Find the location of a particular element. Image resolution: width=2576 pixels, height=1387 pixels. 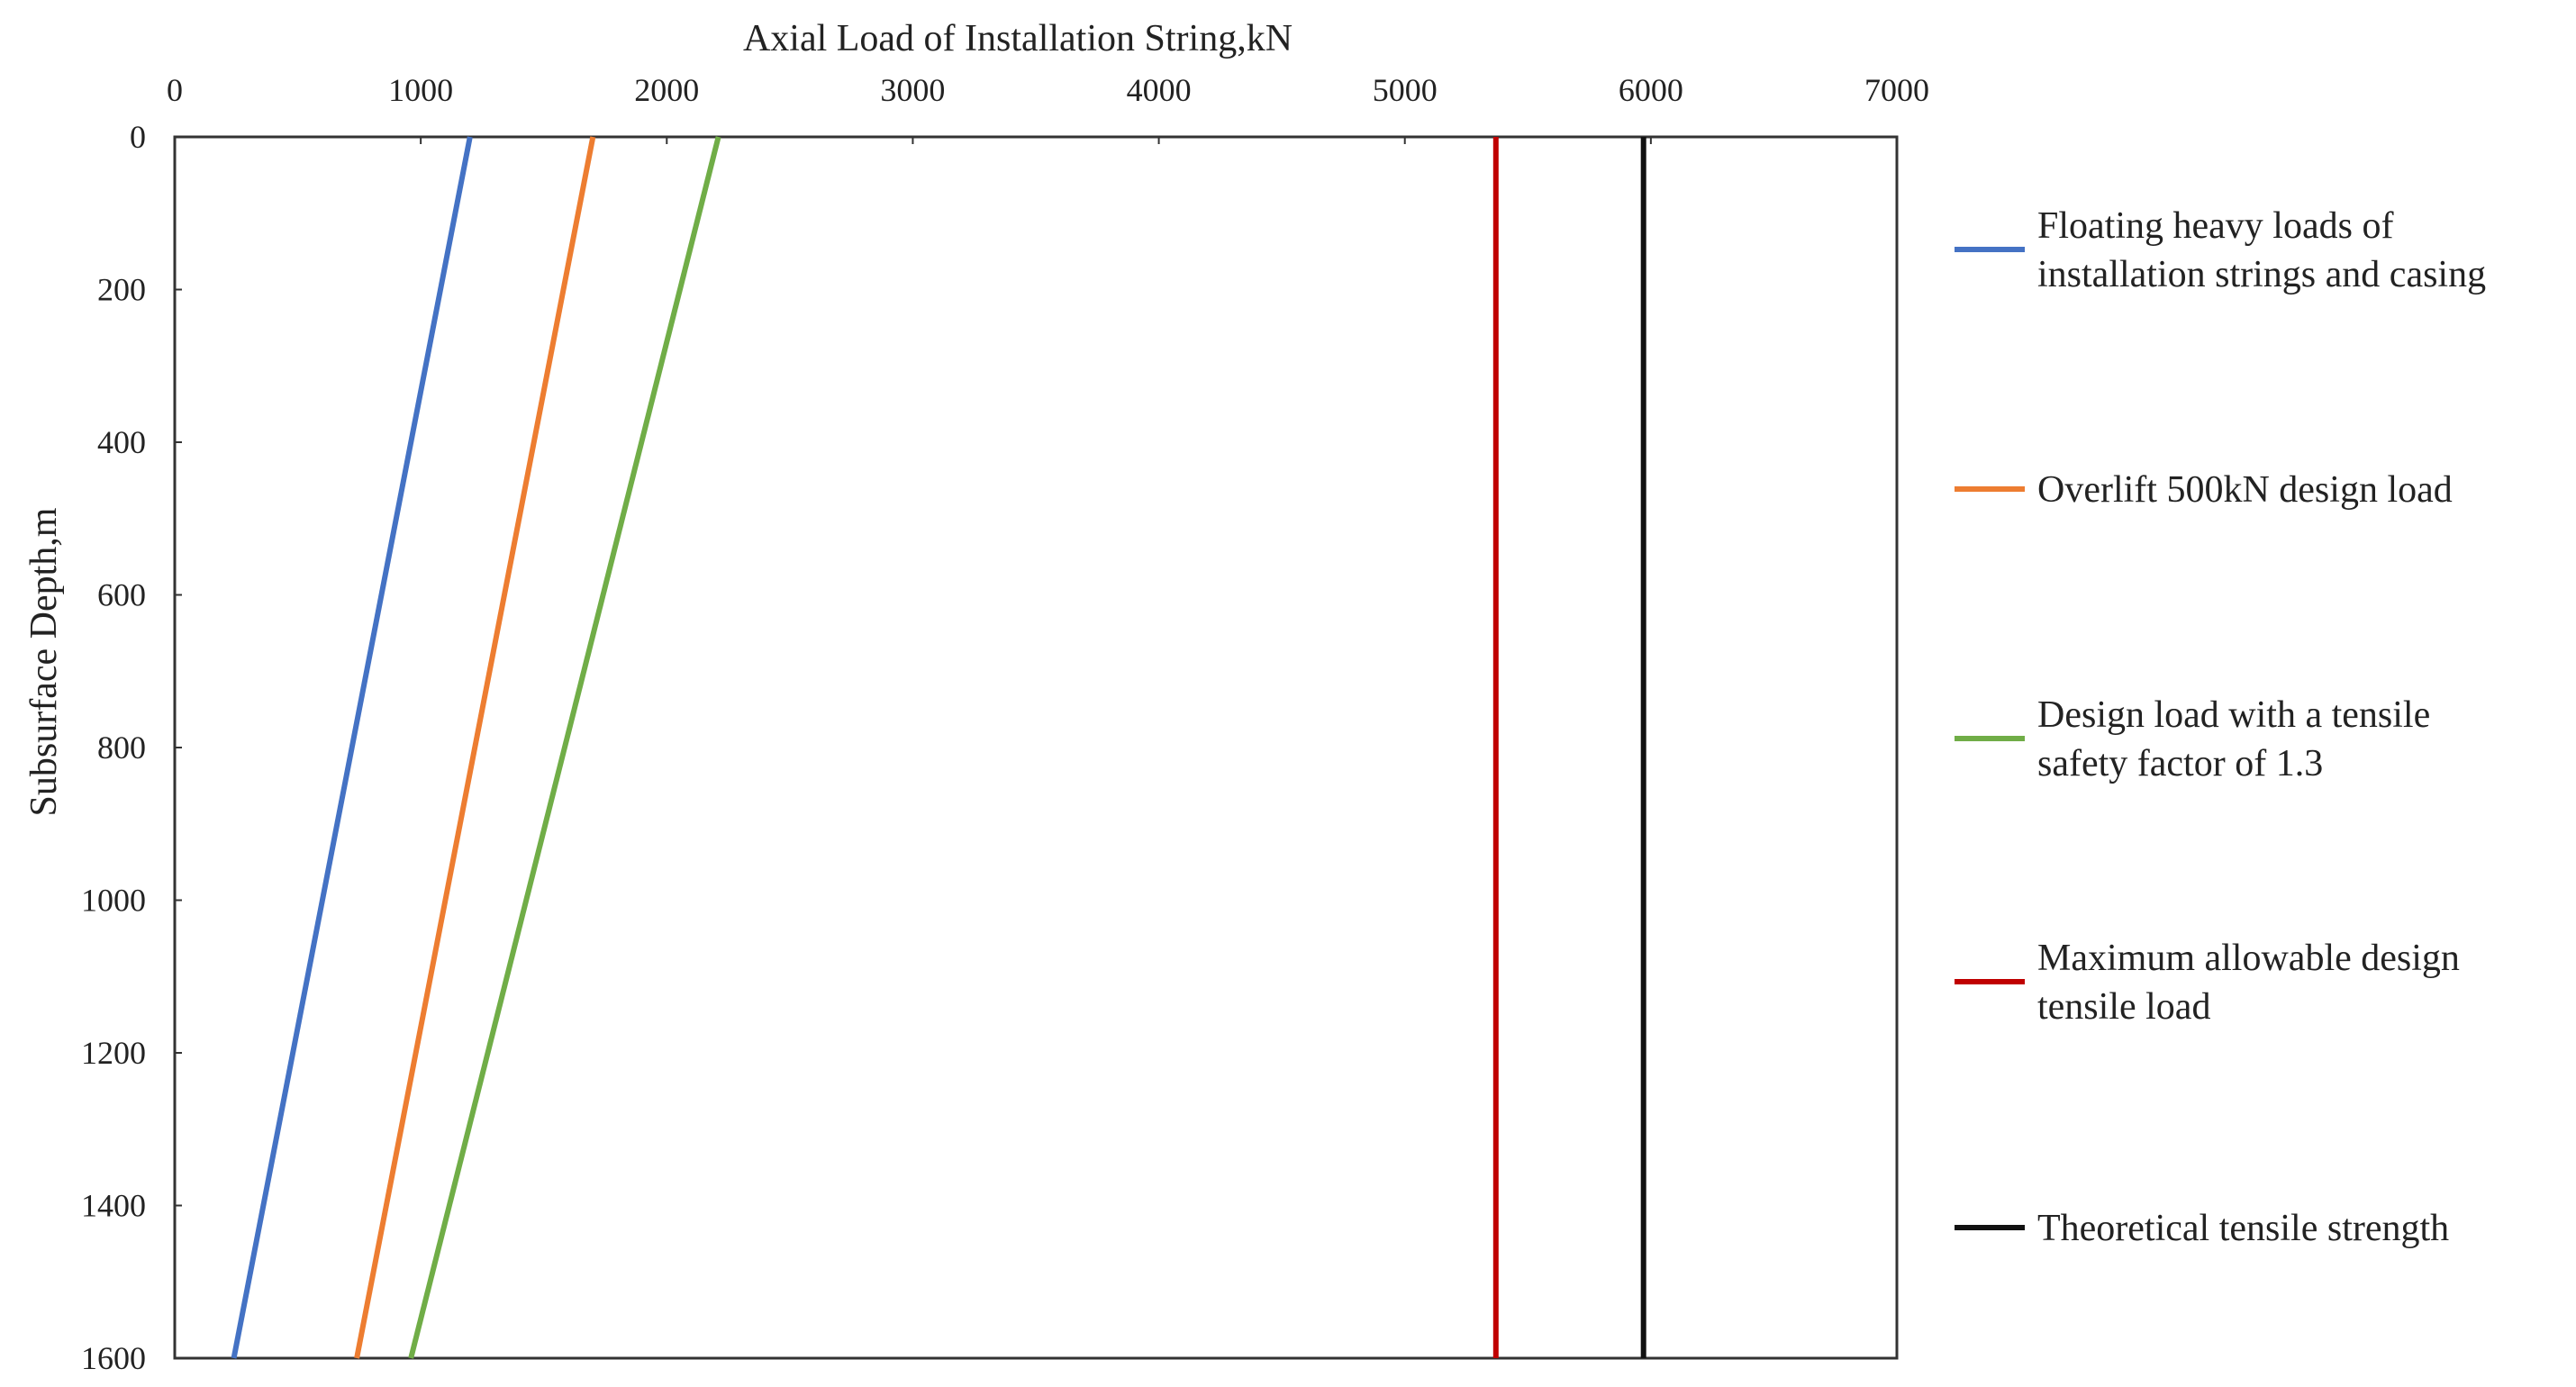

legend-label-5: Theoretical tensile strength is located at coordinates (2243, 1228).